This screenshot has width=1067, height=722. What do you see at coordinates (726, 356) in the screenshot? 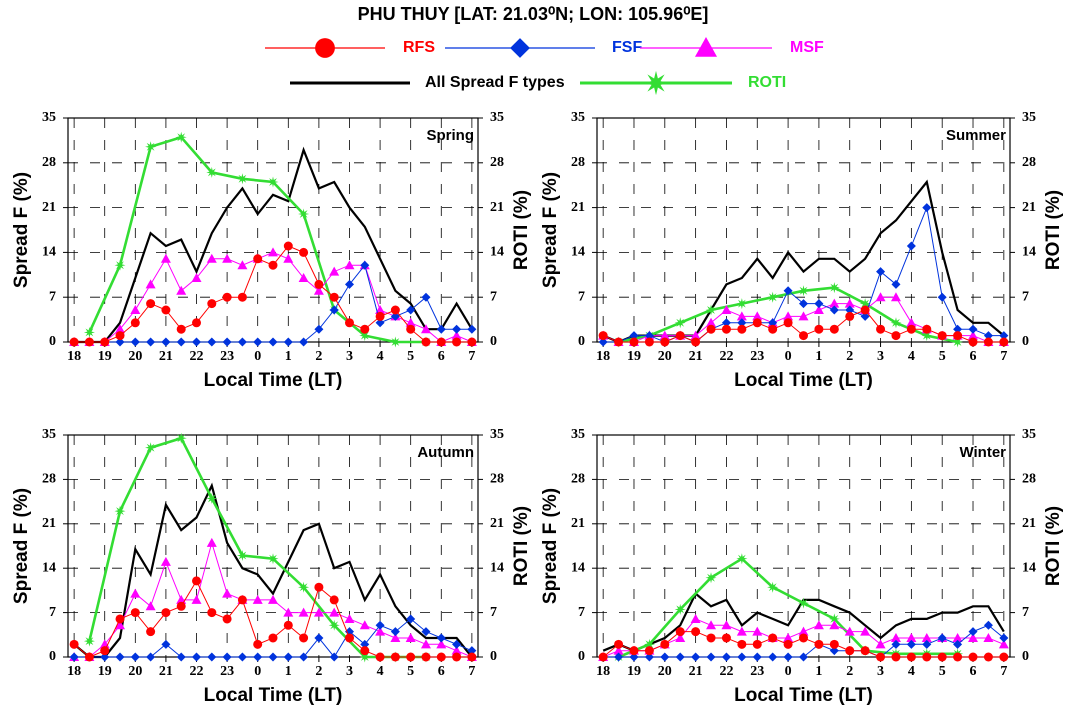
I see `x-tick-label: 22` at bounding box center [726, 356].